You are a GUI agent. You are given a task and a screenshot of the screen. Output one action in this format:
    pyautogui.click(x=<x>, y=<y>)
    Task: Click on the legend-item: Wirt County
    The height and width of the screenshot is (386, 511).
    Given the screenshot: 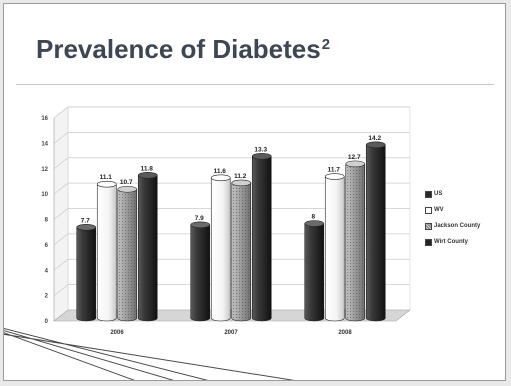 What is the action you would take?
    pyautogui.click(x=452, y=242)
    